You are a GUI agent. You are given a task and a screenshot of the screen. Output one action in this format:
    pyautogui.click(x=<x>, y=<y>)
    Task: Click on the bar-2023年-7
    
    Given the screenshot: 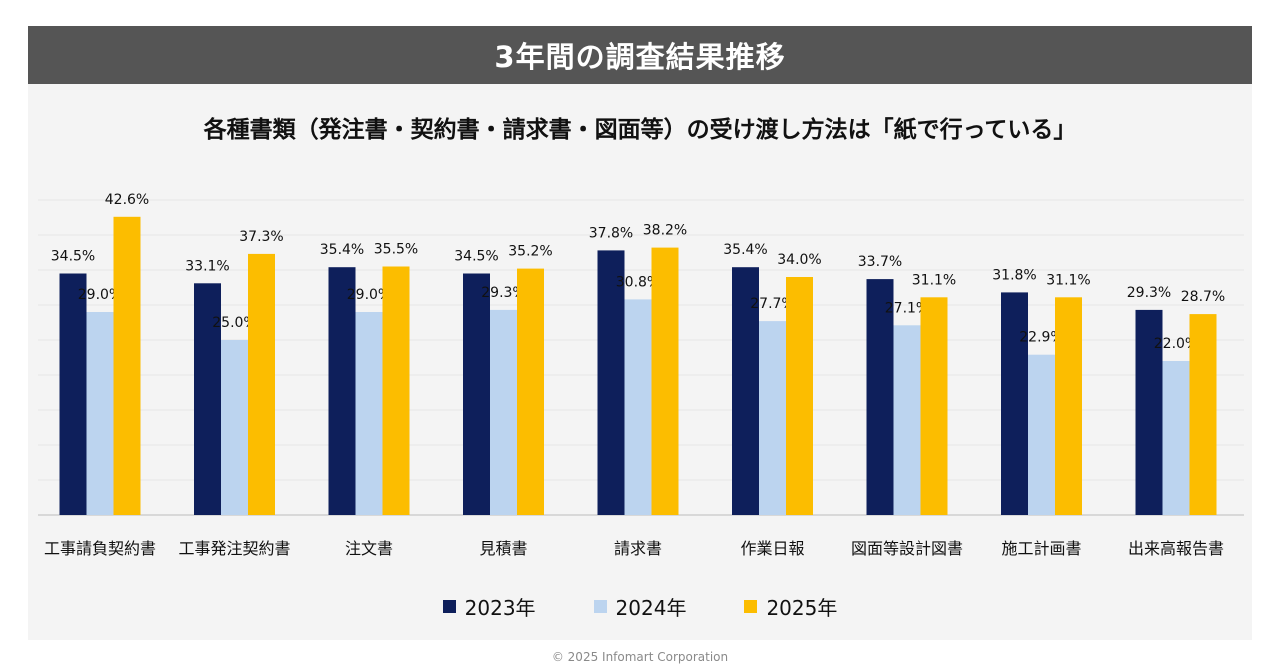 What is the action you would take?
    pyautogui.click(x=880, y=397)
    